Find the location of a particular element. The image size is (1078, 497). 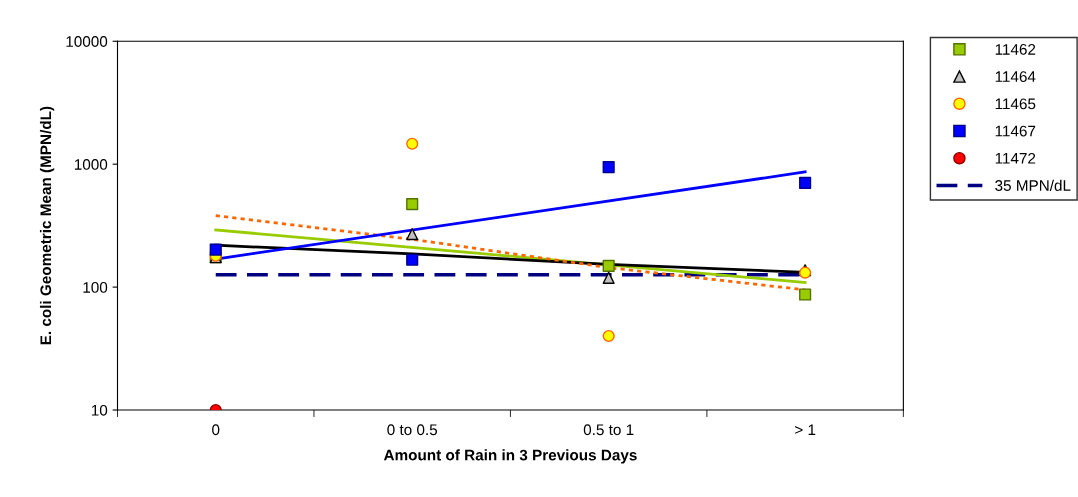

y-axis-title: E. coli Geometric Mean (MPN/dL) is located at coordinates (47, 225).